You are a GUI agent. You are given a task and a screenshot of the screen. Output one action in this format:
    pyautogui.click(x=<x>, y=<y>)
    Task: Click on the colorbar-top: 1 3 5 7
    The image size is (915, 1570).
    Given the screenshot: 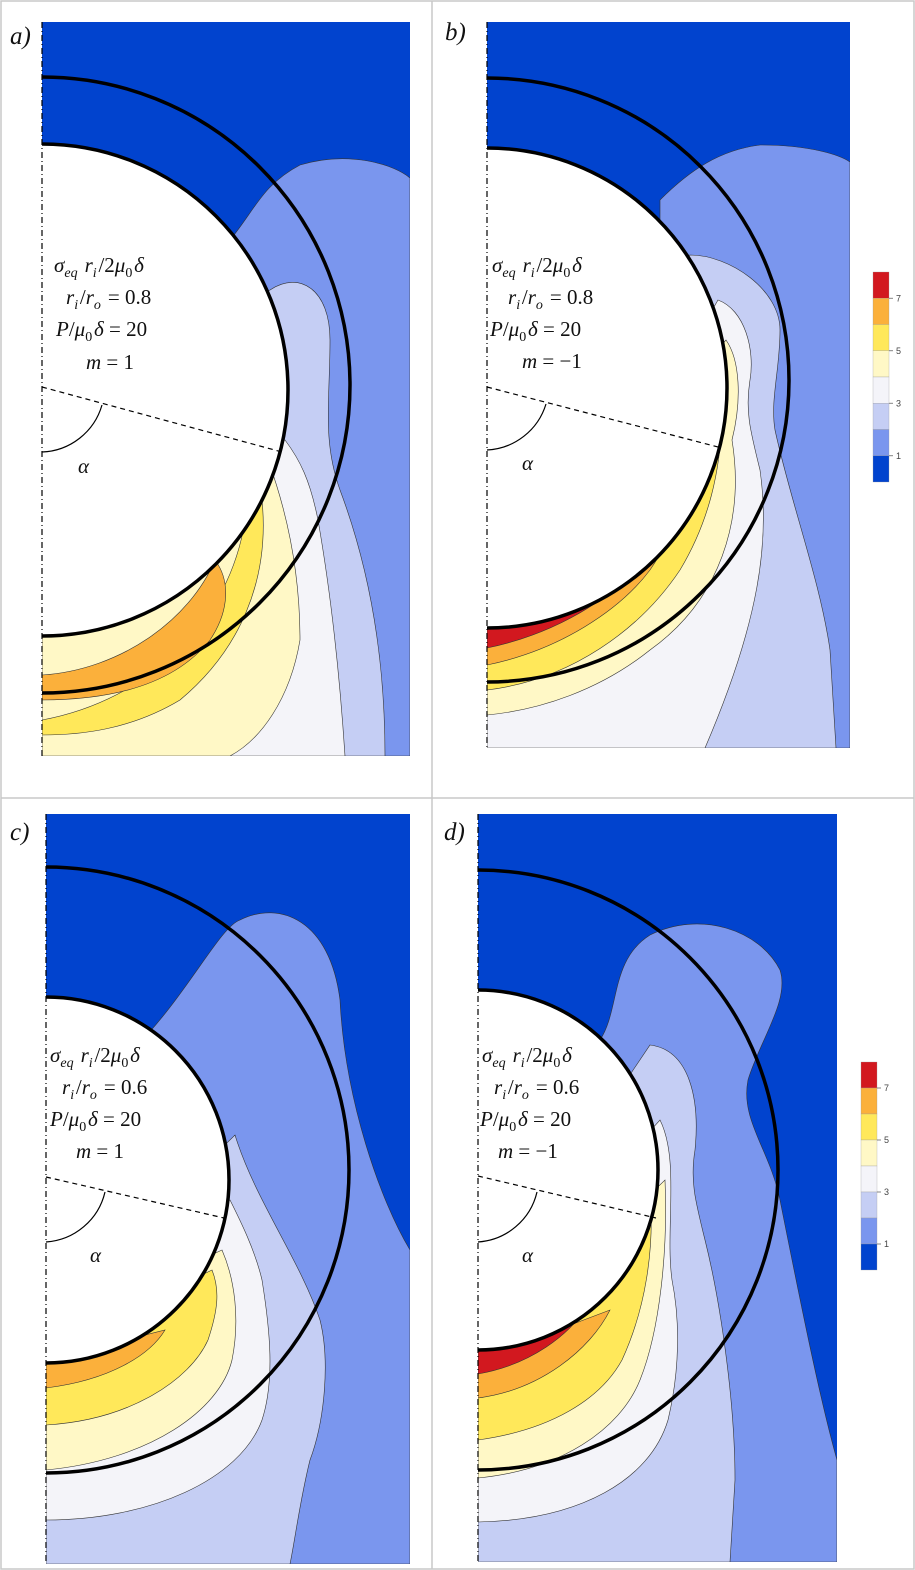 What is the action you would take?
    pyautogui.click(x=886, y=377)
    